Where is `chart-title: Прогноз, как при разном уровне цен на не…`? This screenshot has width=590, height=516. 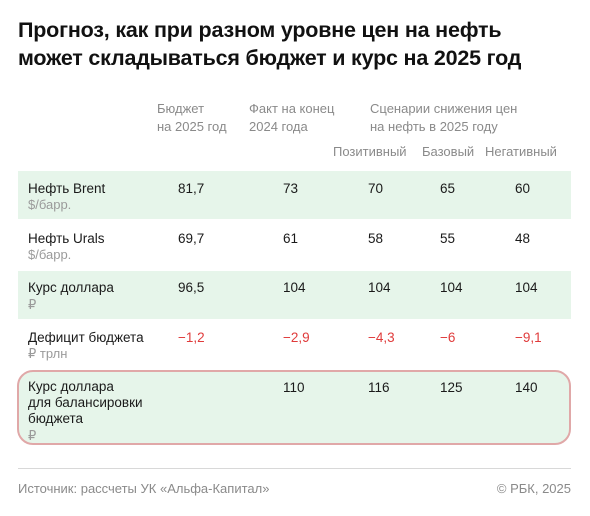
chart-title: Прогноз, как при разном уровне цен на не… is located at coordinates (298, 44).